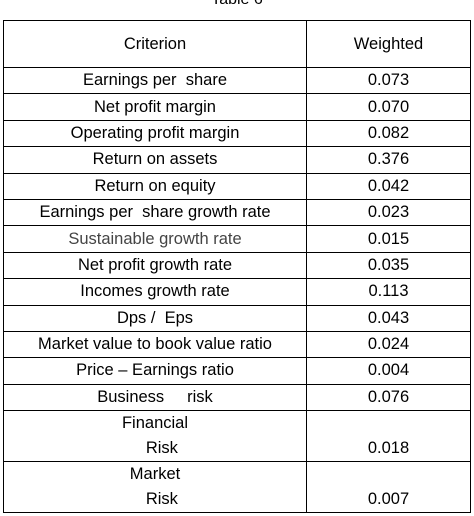  I want to click on criterion-cell: Earnings per share, so click(155, 80).